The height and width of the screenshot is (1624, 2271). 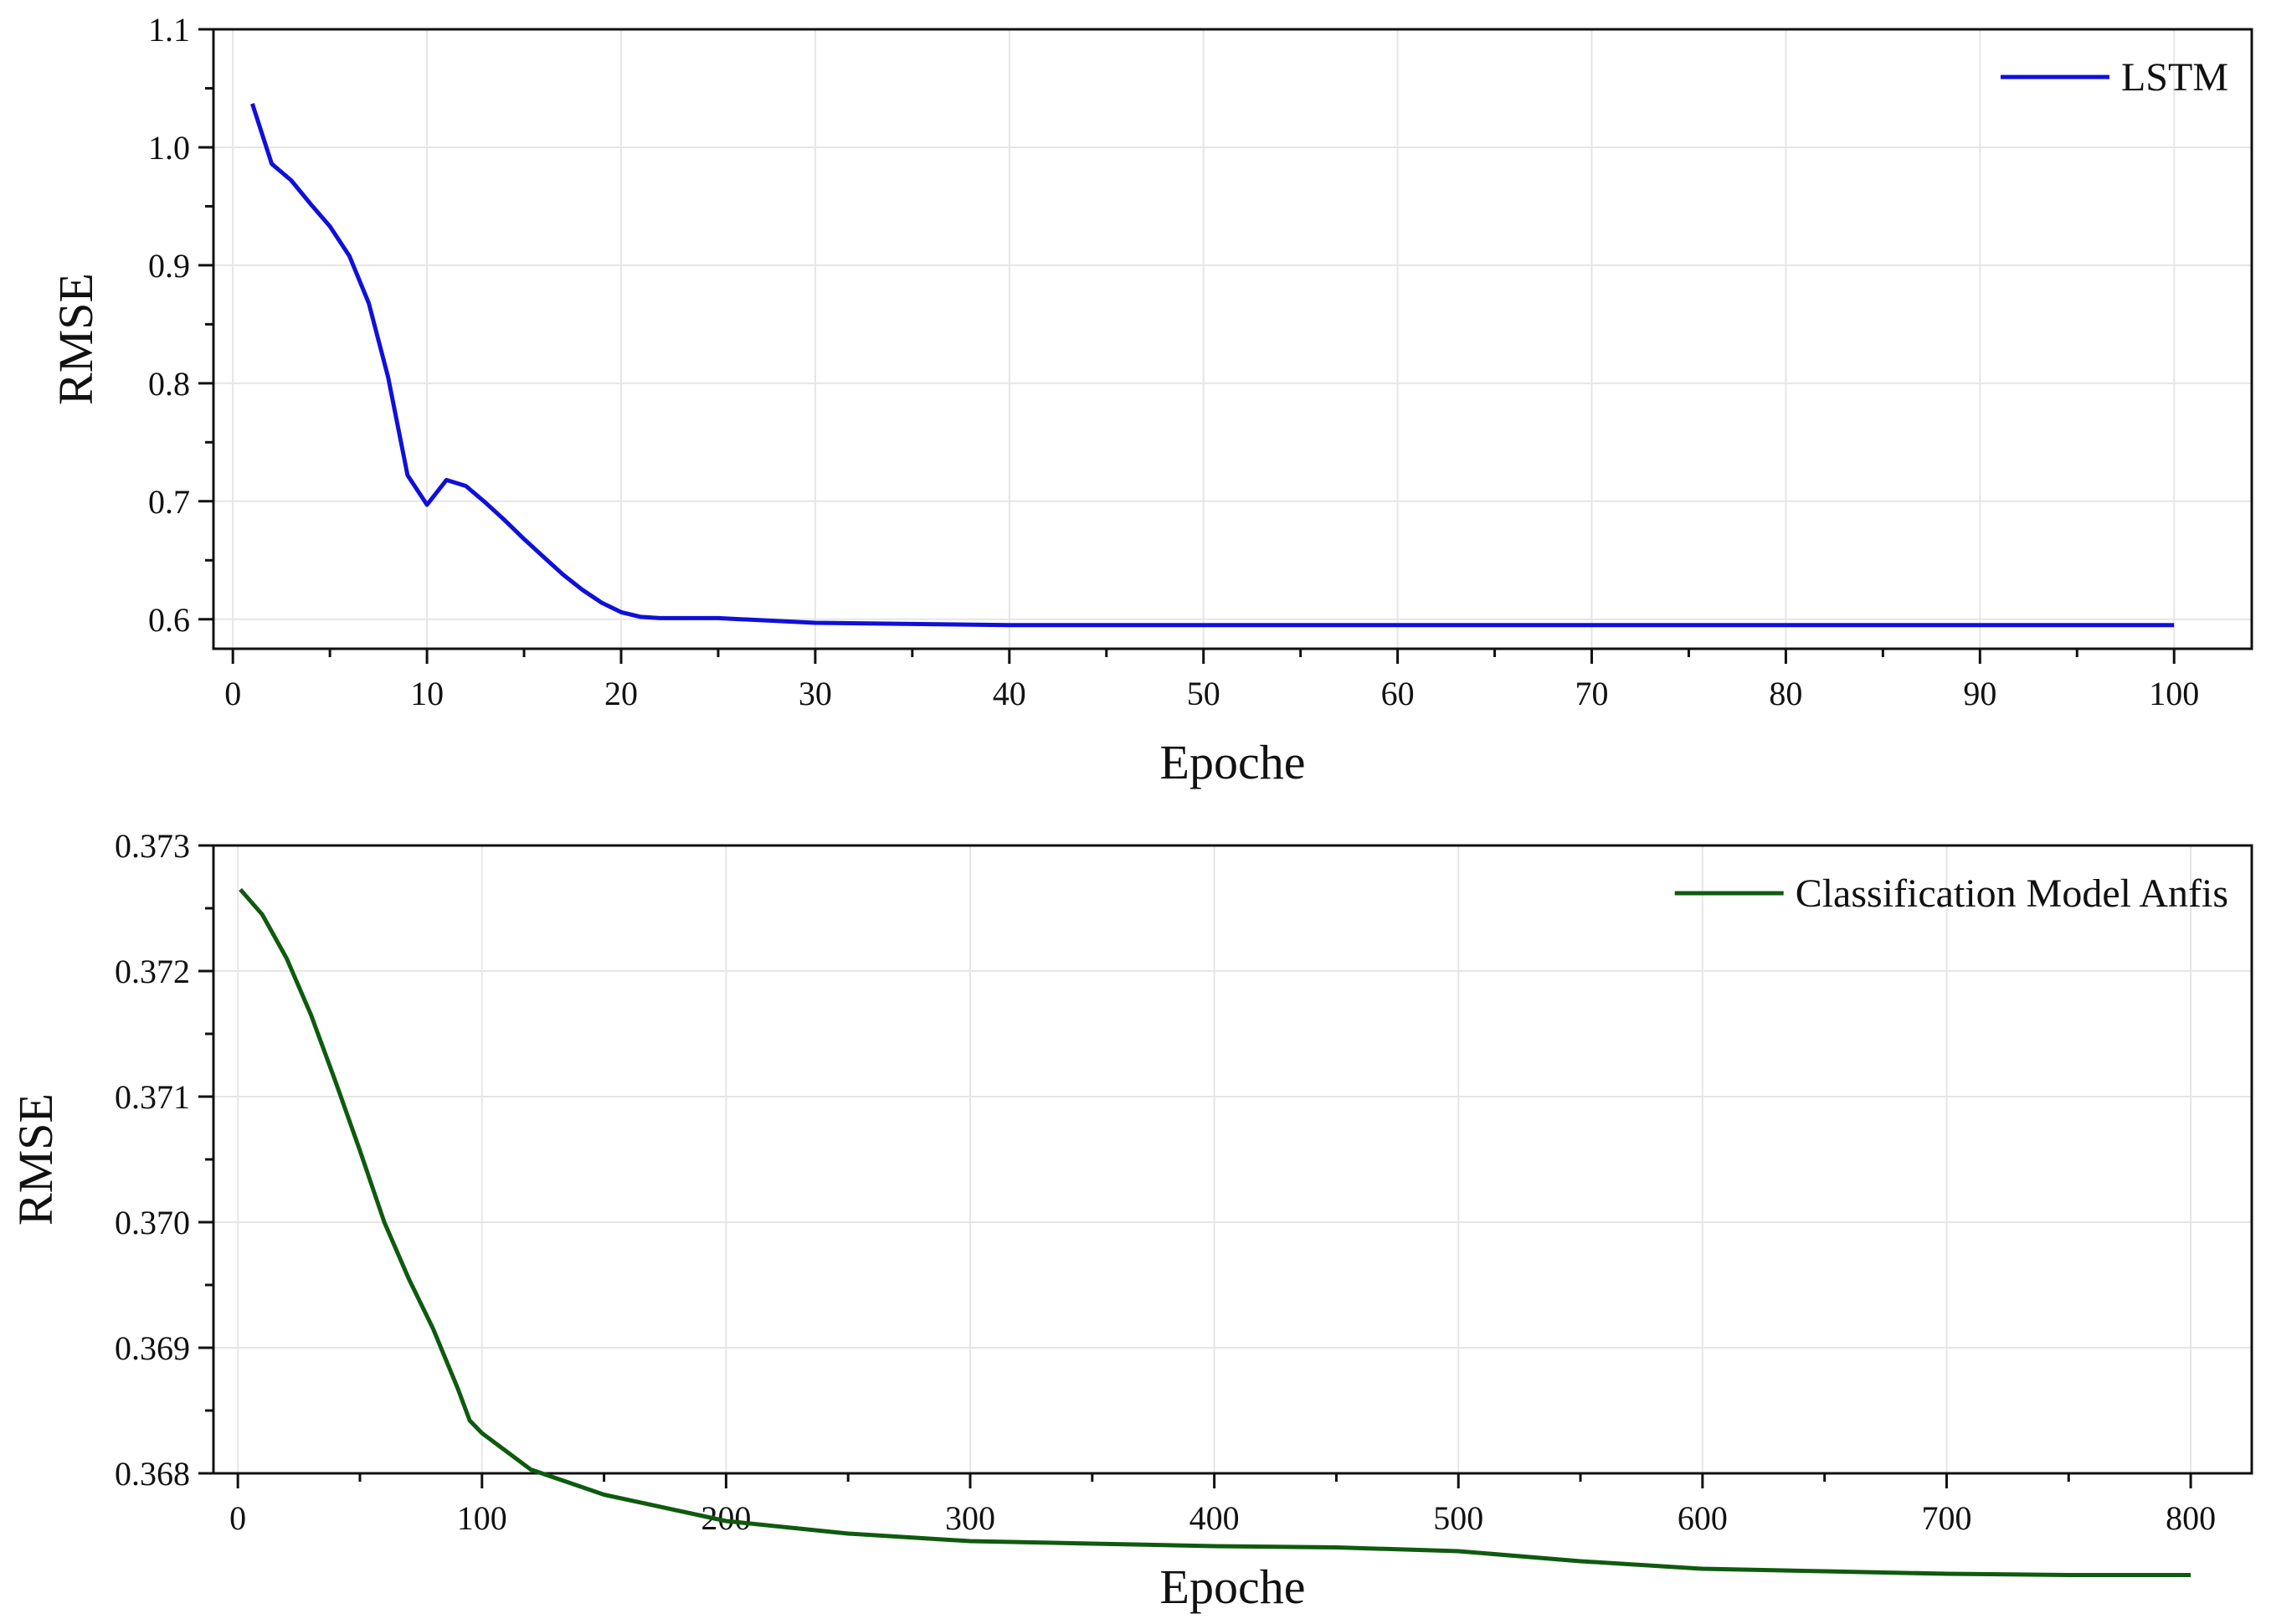 What do you see at coordinates (153, 1348) in the screenshot?
I see `y-tick-label: 0.369` at bounding box center [153, 1348].